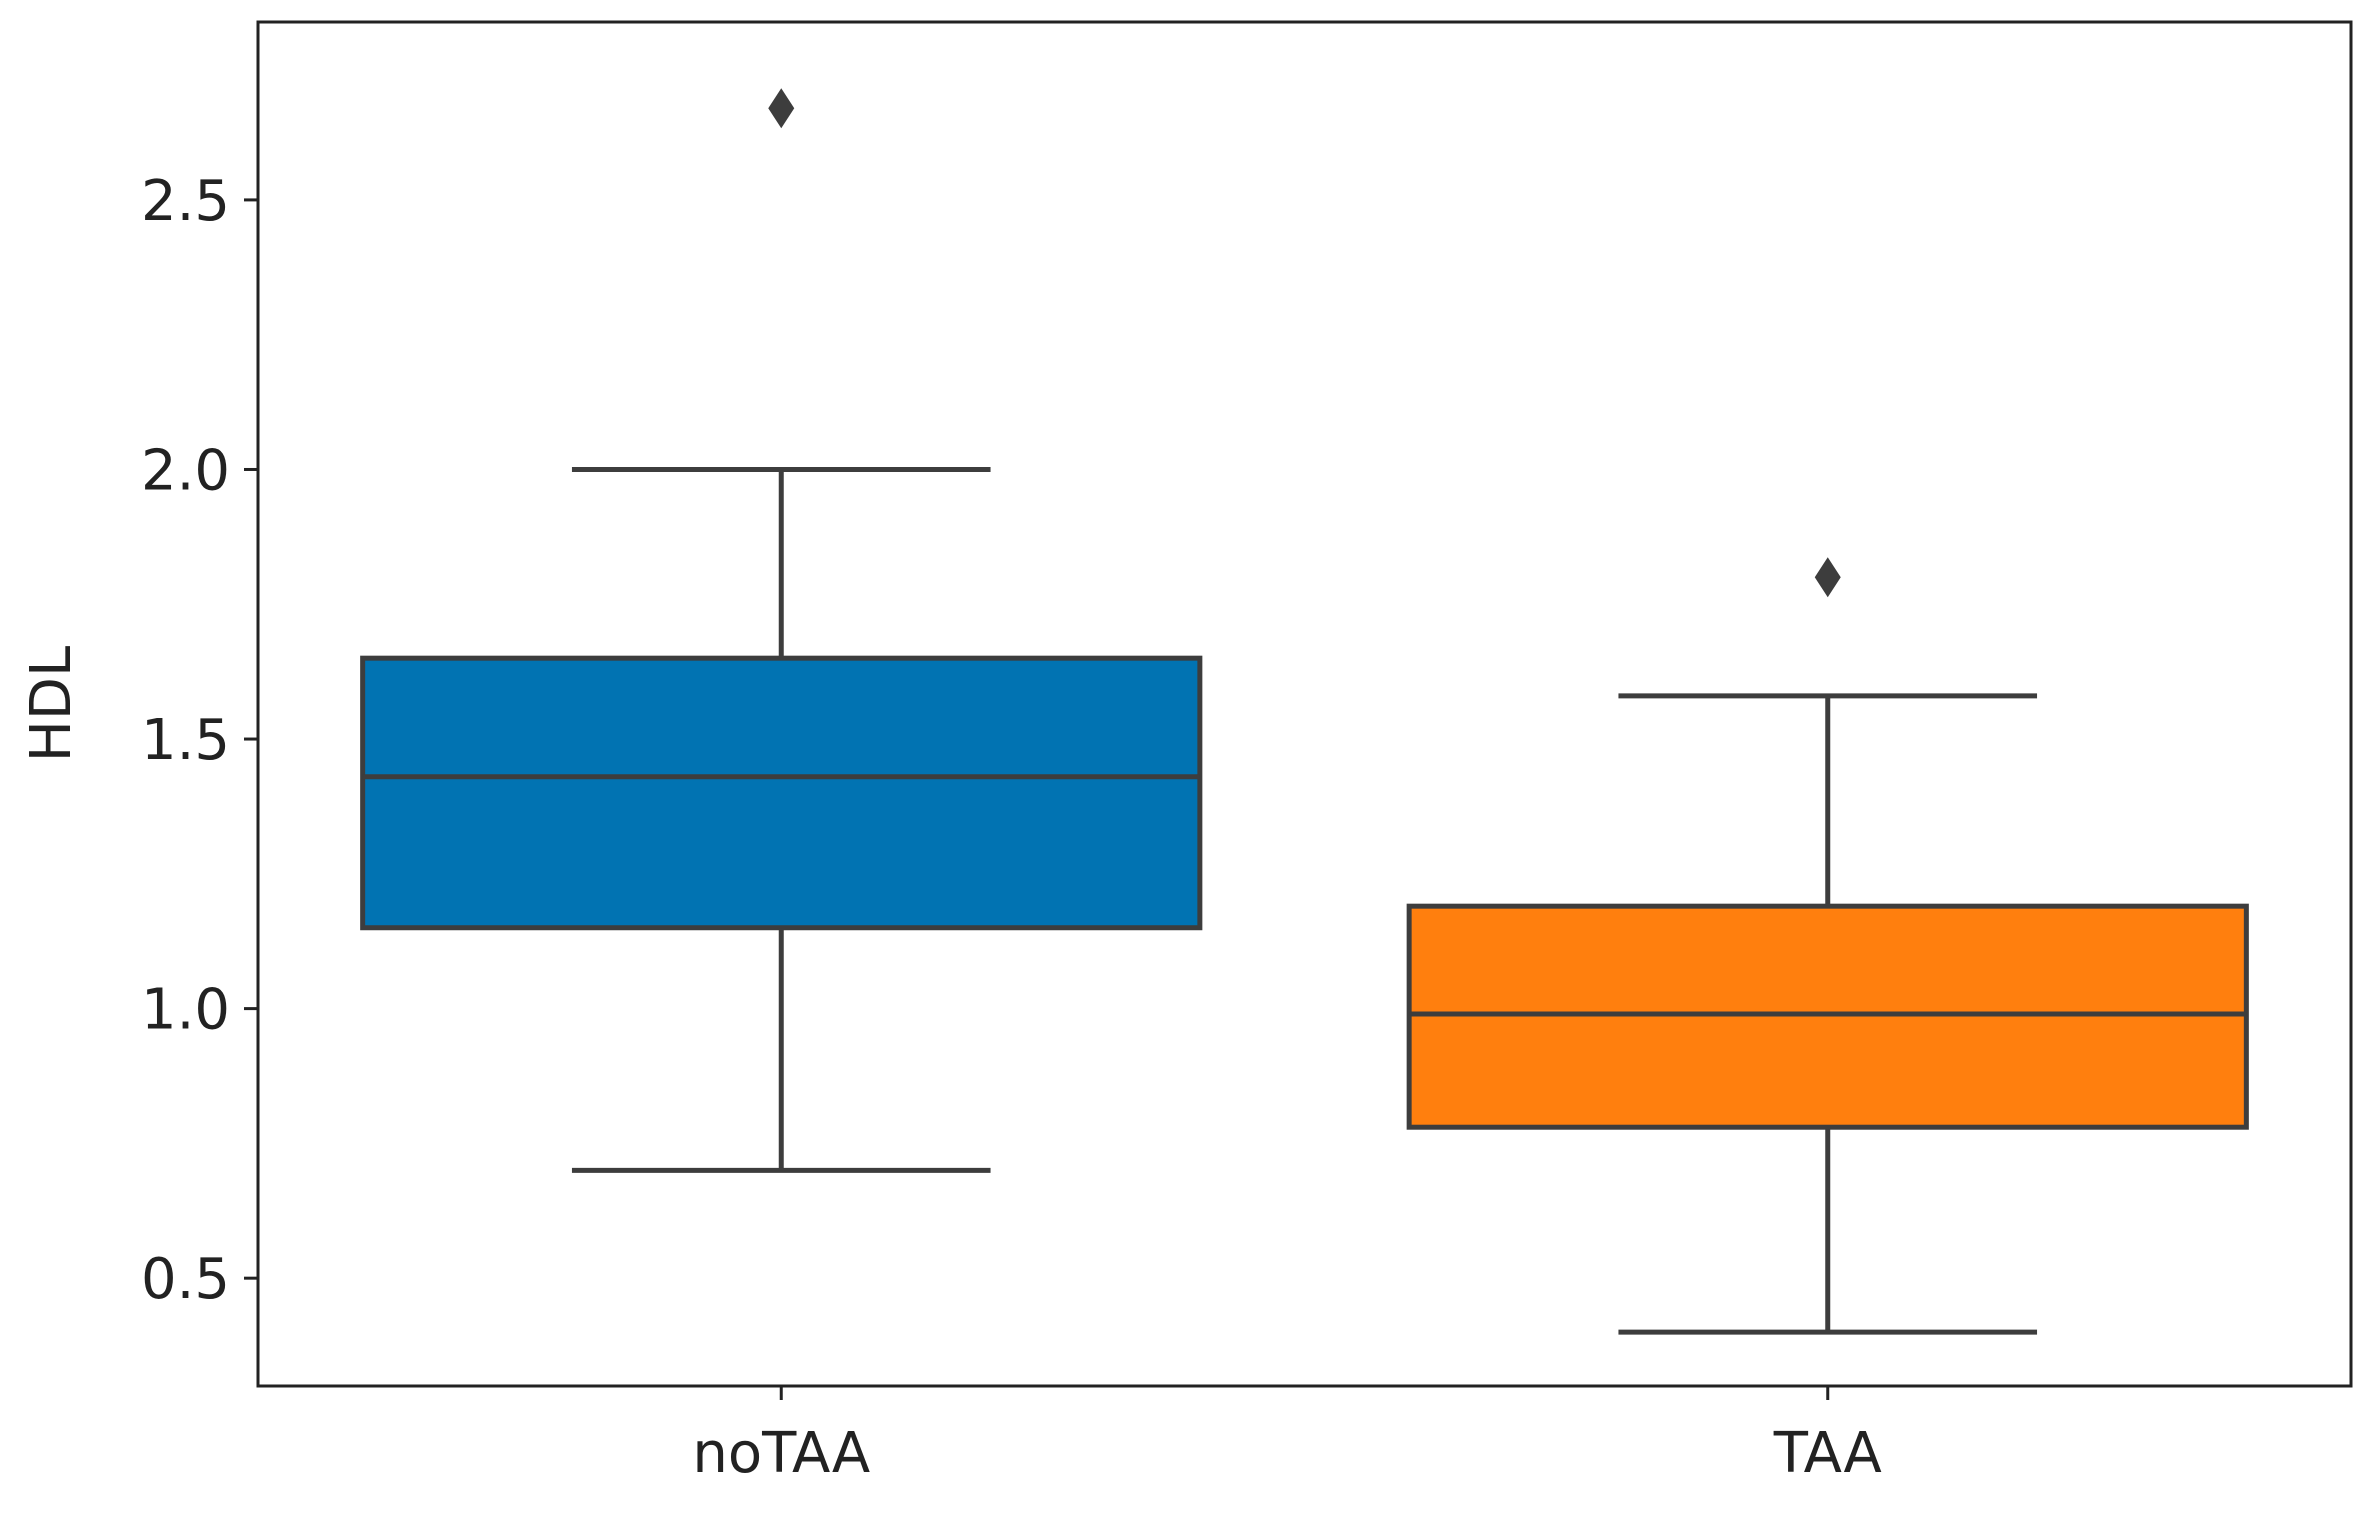 The height and width of the screenshot is (1534, 2371). What do you see at coordinates (185, 470) in the screenshot?
I see `y-tick-label-3: 2.0` at bounding box center [185, 470].